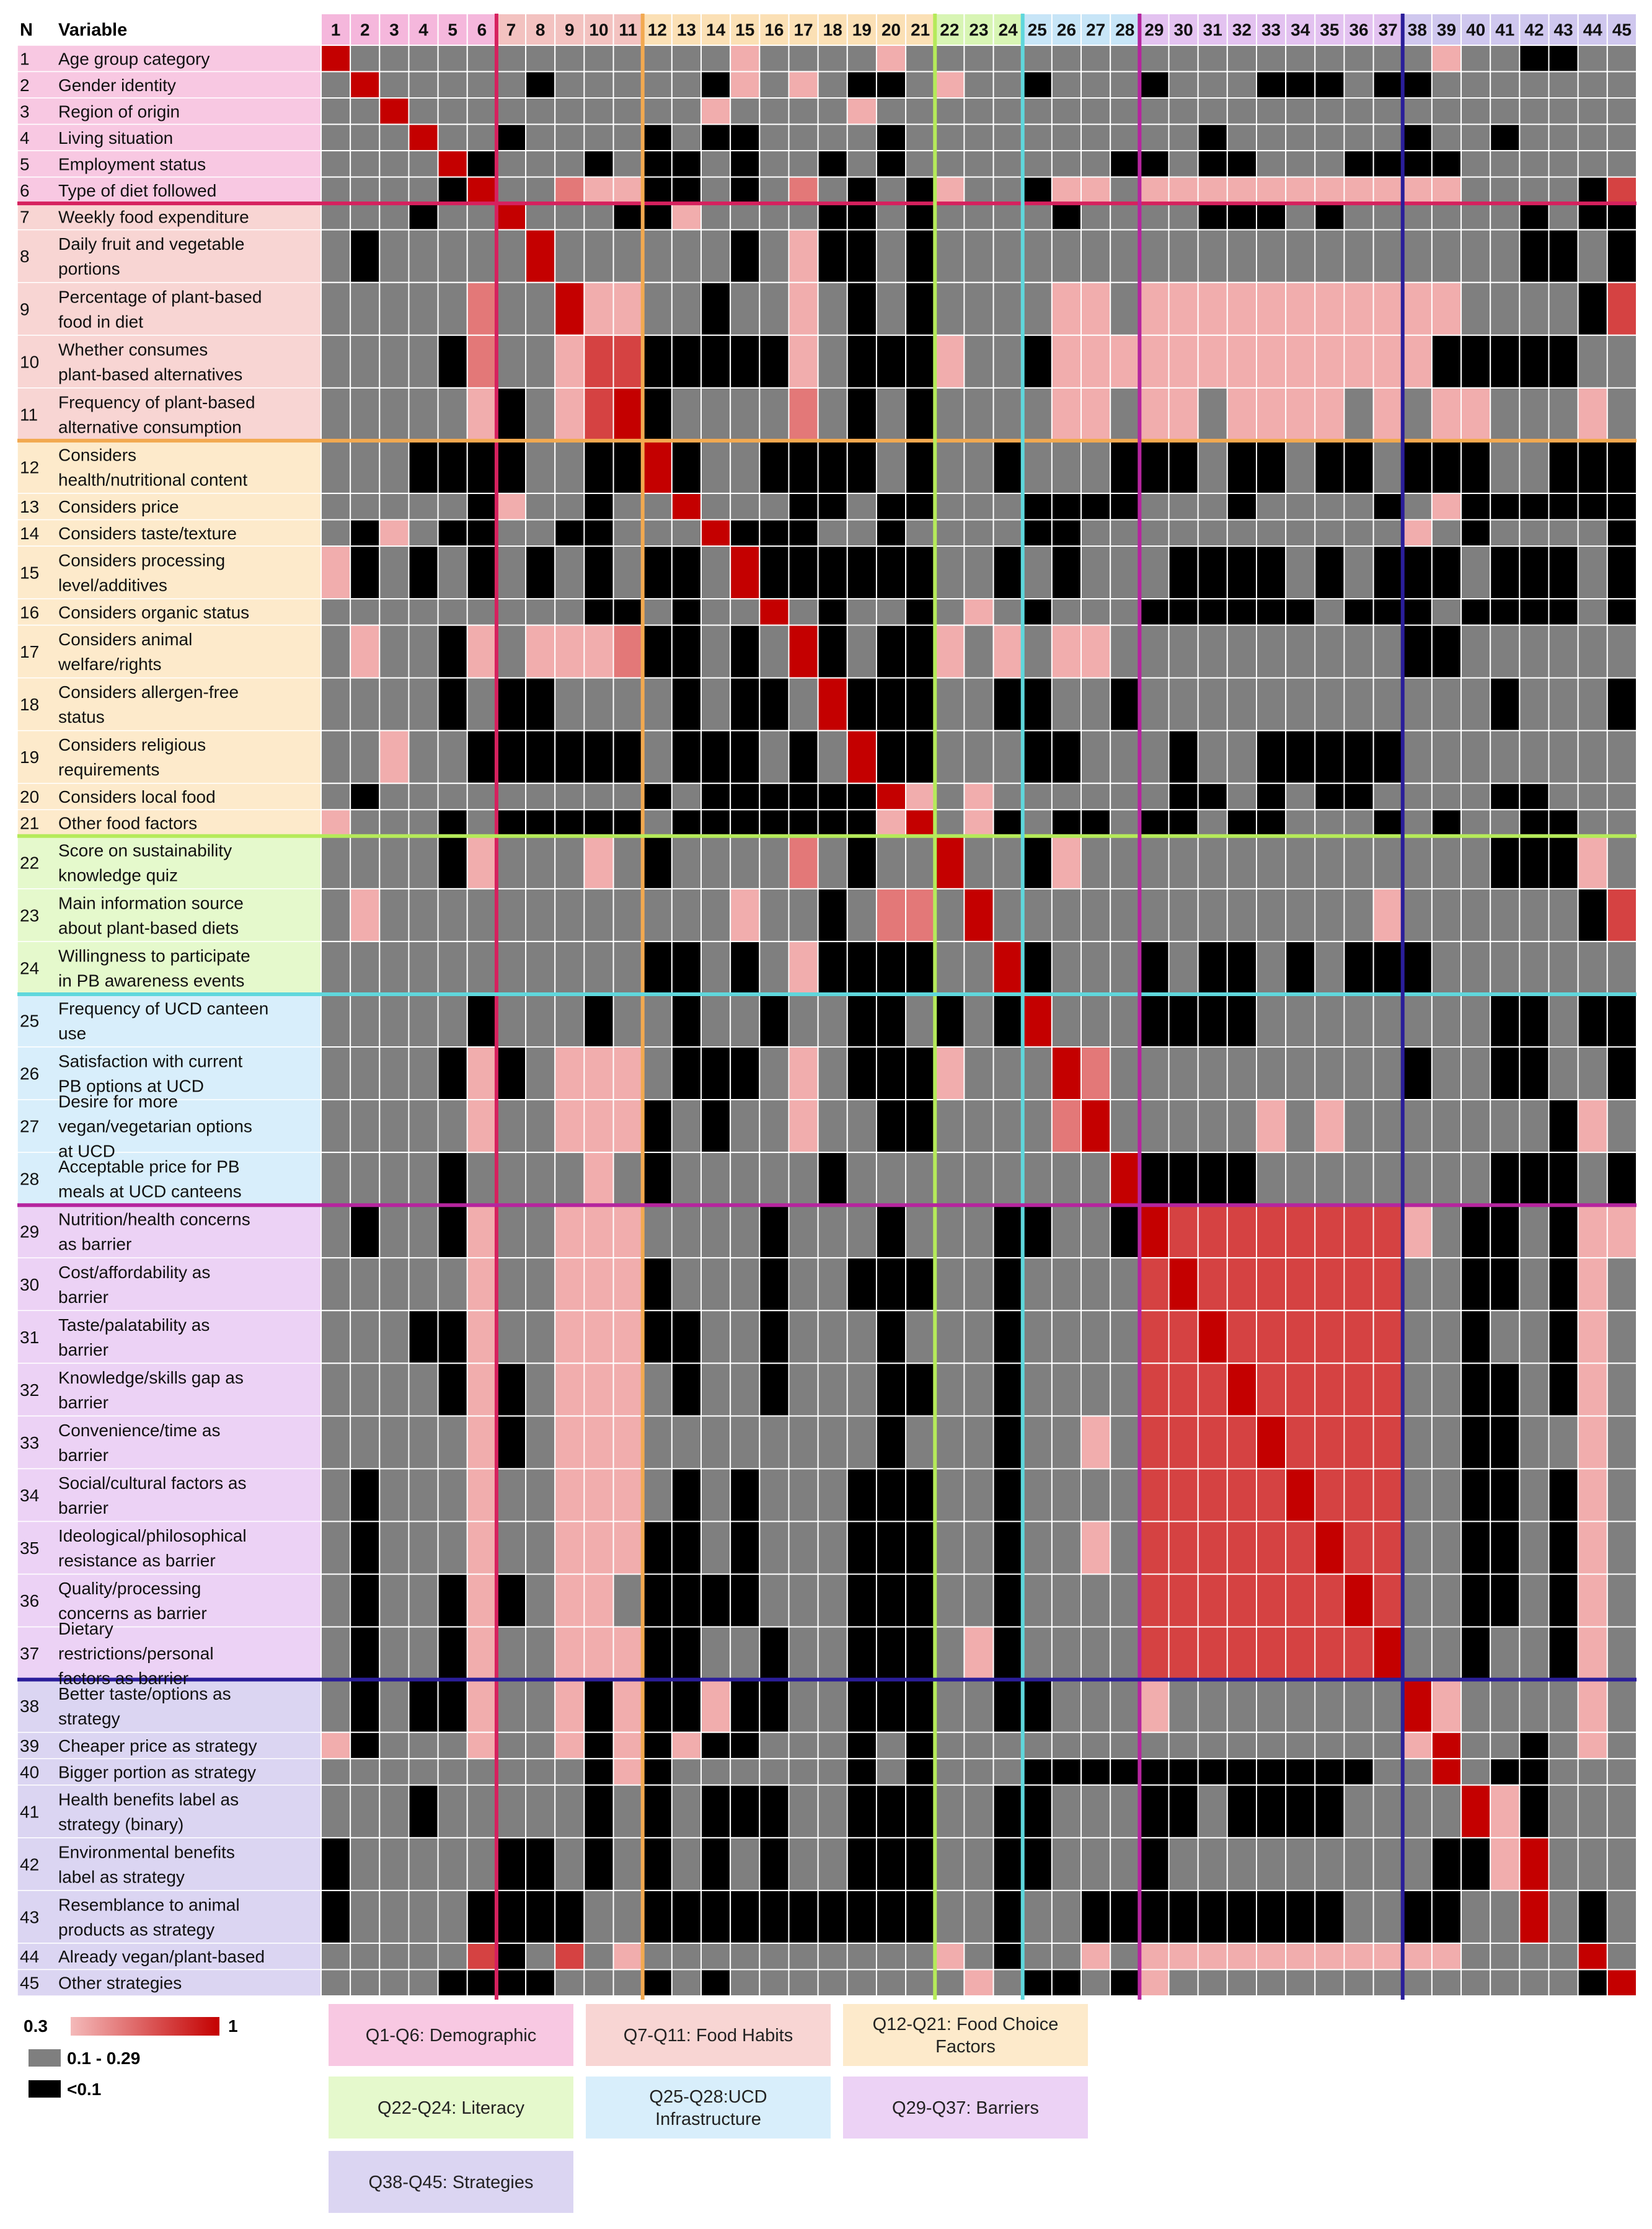 This screenshot has width=1652, height=2229. Describe the element at coordinates (25, 164) in the screenshot. I see `row-number: 5` at that location.